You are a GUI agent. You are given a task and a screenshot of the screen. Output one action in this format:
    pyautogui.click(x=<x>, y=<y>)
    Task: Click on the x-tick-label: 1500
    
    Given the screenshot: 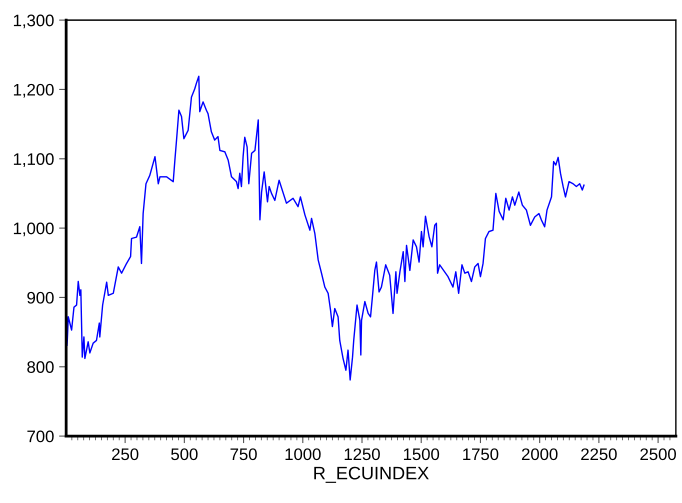 What is the action you would take?
    pyautogui.click(x=422, y=454)
    